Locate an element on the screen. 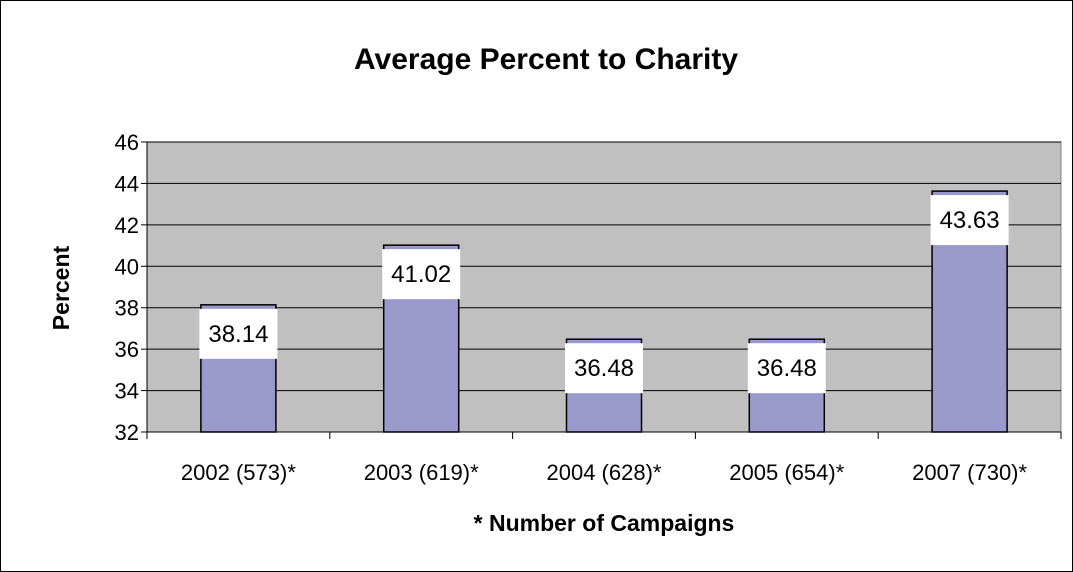 Image resolution: width=1073 pixels, height=572 pixels. y-tick-label: 40 is located at coordinates (127, 266).